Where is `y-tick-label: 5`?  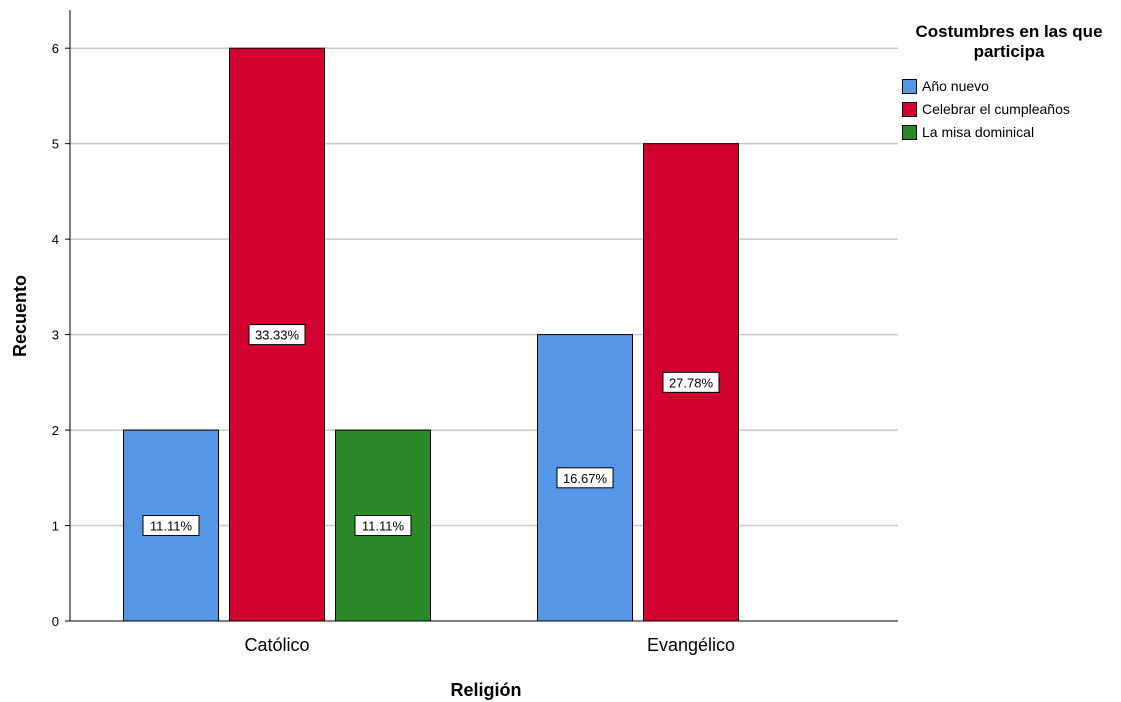
y-tick-label: 5 is located at coordinates (55, 144).